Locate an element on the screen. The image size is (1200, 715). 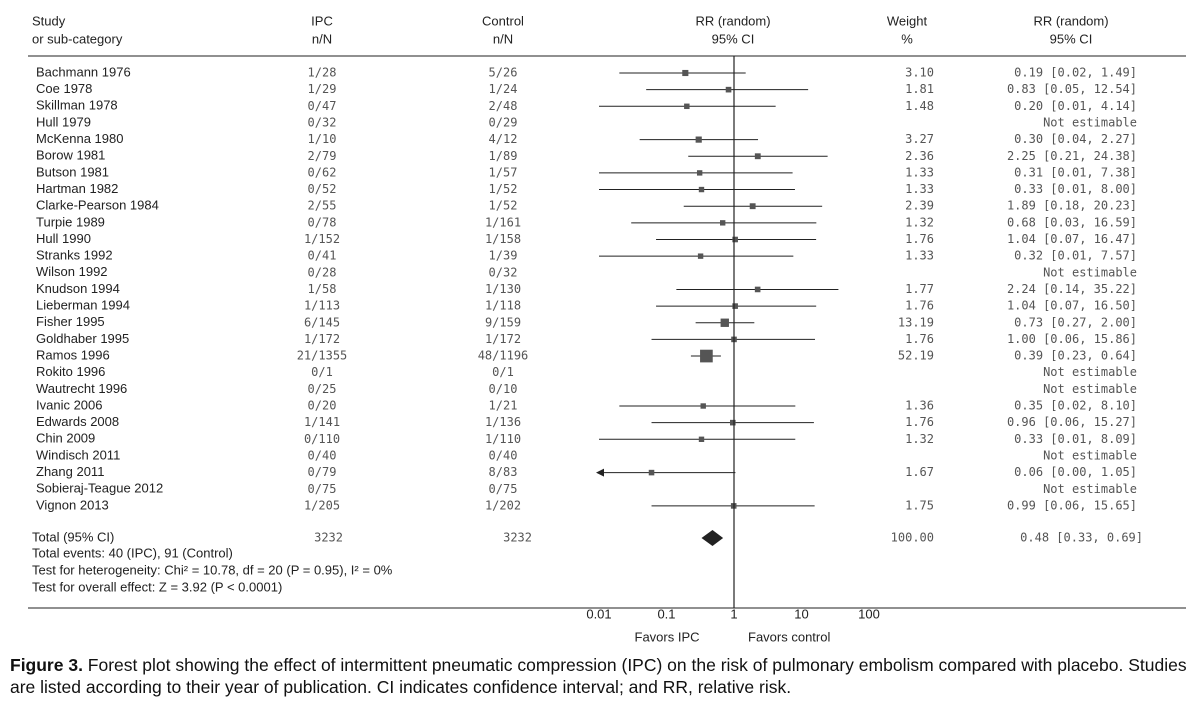
weight-value: 2.39 is located at coordinates (919, 206).